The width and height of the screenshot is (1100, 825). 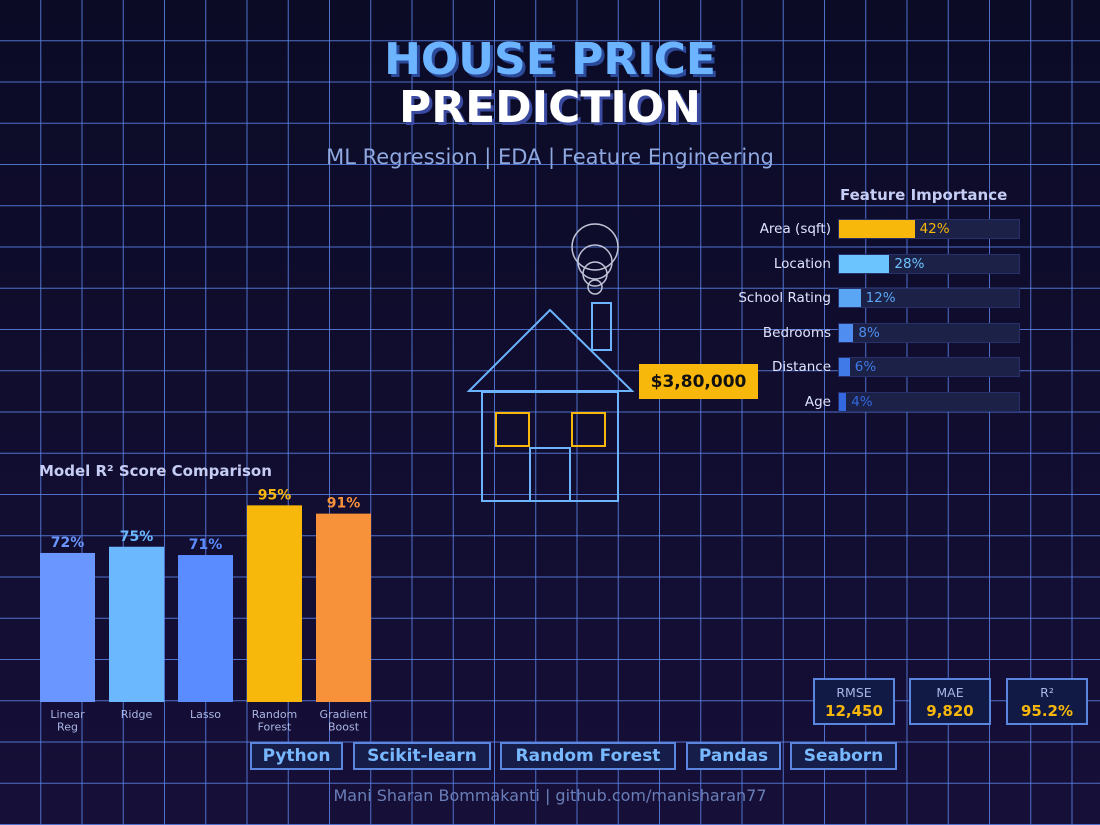 I want to click on category-label: Boost, so click(x=344, y=727).